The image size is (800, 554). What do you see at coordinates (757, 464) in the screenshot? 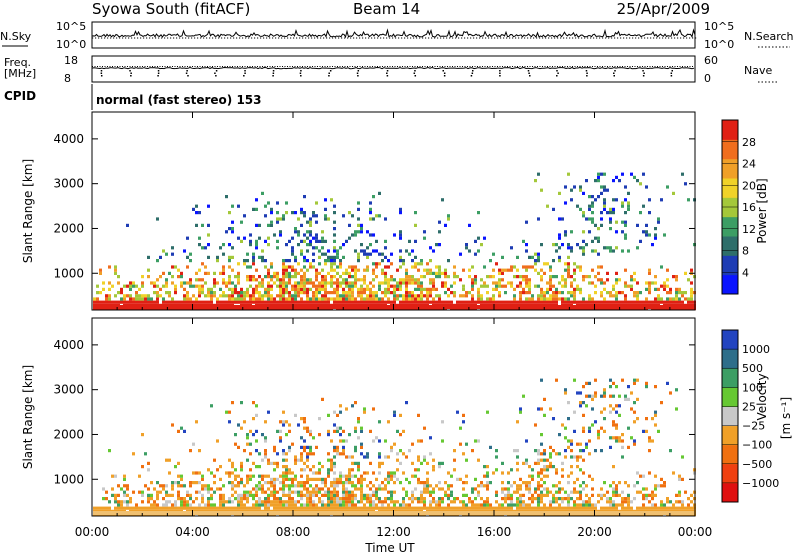
I see `velocity-colorbar-tick-label: −500` at bounding box center [757, 464].